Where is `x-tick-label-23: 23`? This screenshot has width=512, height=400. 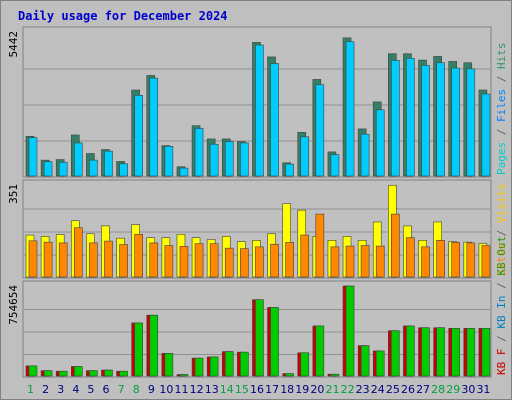 x-tick-label-23: 23 is located at coordinates (363, 389).